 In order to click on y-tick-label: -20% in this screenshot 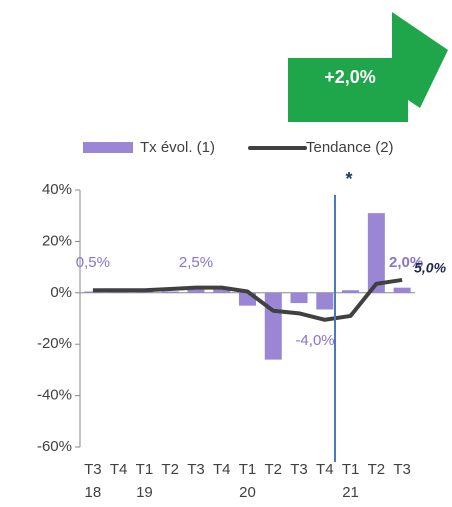, I will do `click(54, 343)`.